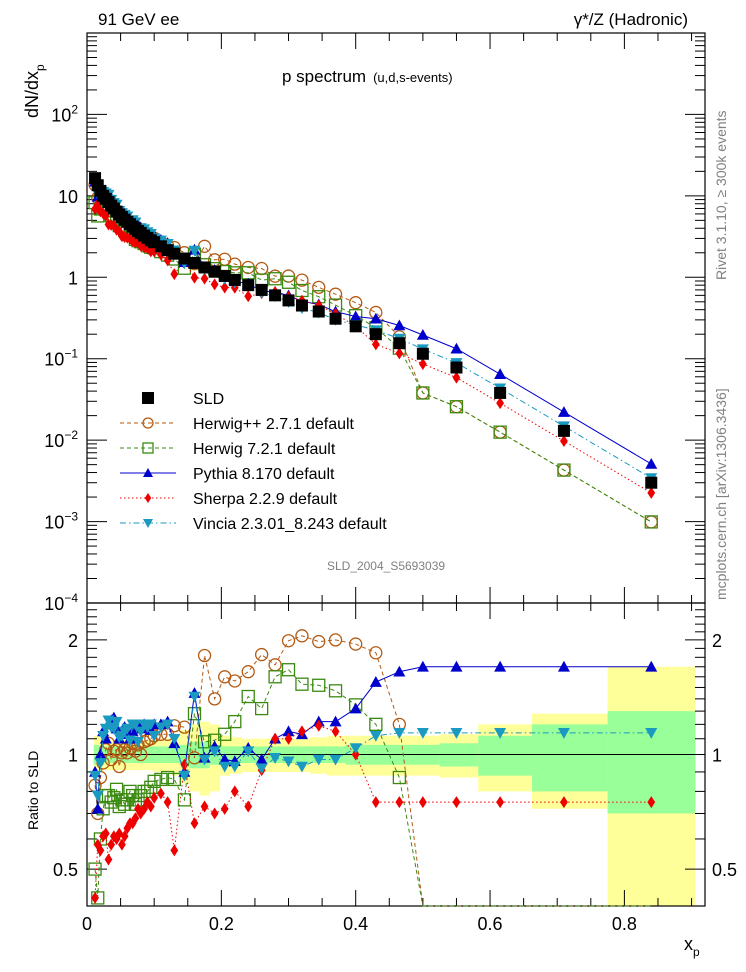  I want to click on series-pythia-8-170-default-point, so click(375, 318).